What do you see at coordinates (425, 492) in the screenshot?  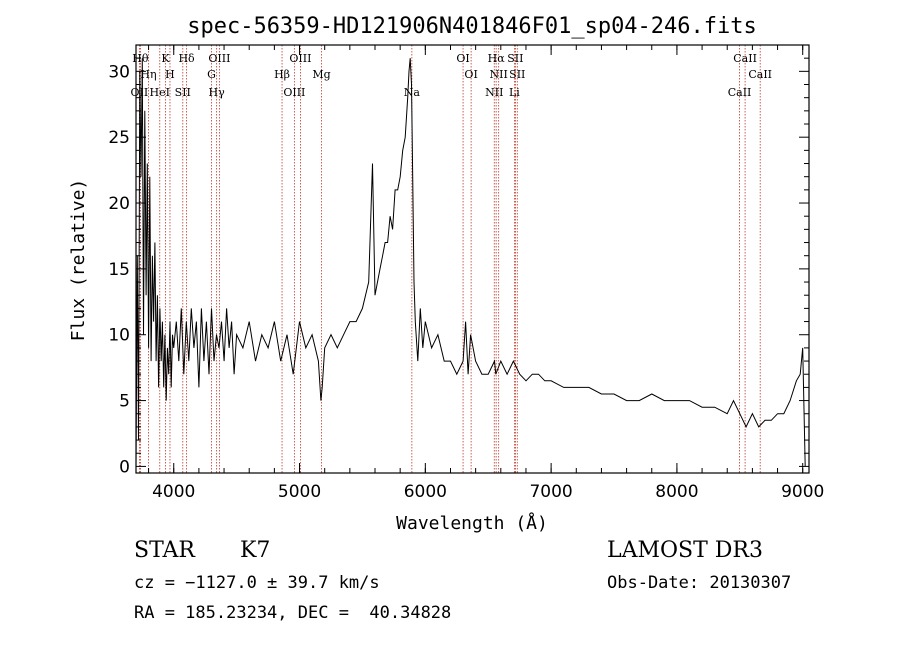 I see `x-tick-label-2: 6000` at bounding box center [425, 492].